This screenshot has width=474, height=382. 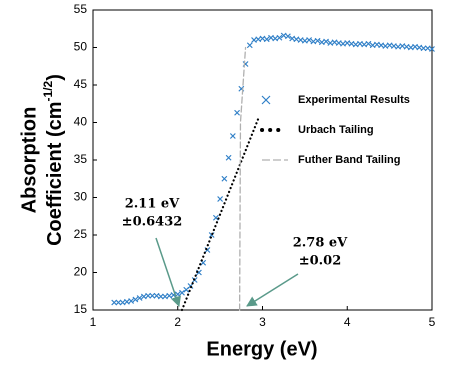 I want to click on y-tick-label: 35, so click(x=81, y=159).